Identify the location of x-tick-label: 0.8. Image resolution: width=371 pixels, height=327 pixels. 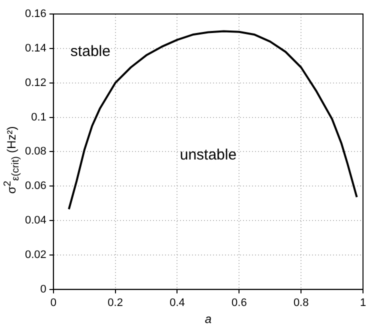
(301, 303).